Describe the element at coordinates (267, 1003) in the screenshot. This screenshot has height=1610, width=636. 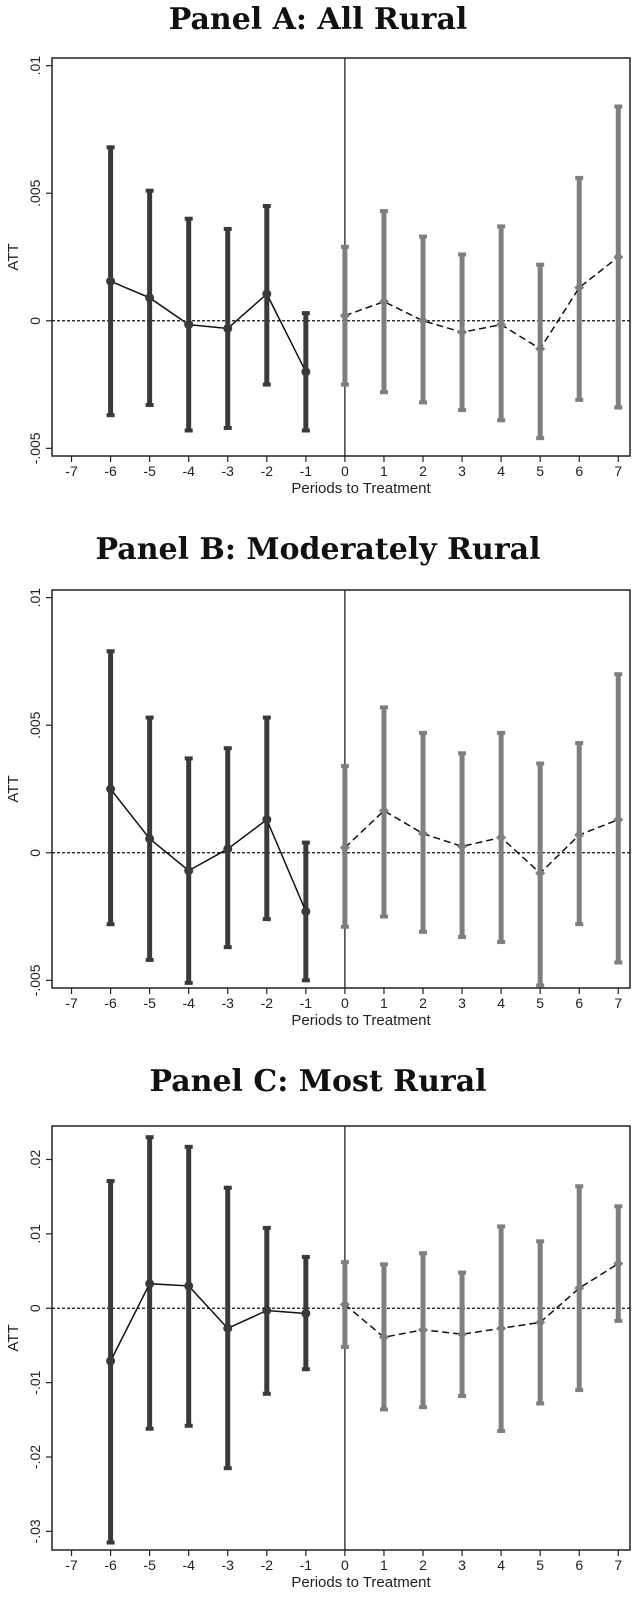
I see `x-tick-label: -2` at that location.